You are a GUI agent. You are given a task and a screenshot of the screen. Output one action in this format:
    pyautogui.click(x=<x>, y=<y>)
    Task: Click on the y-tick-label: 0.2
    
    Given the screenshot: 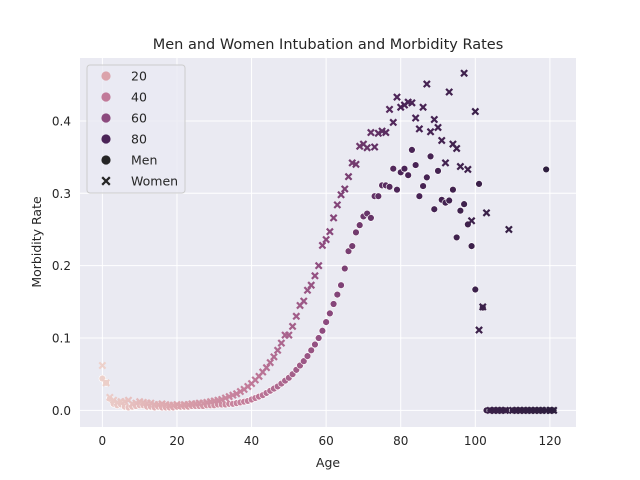 What is the action you would take?
    pyautogui.click(x=61, y=266)
    